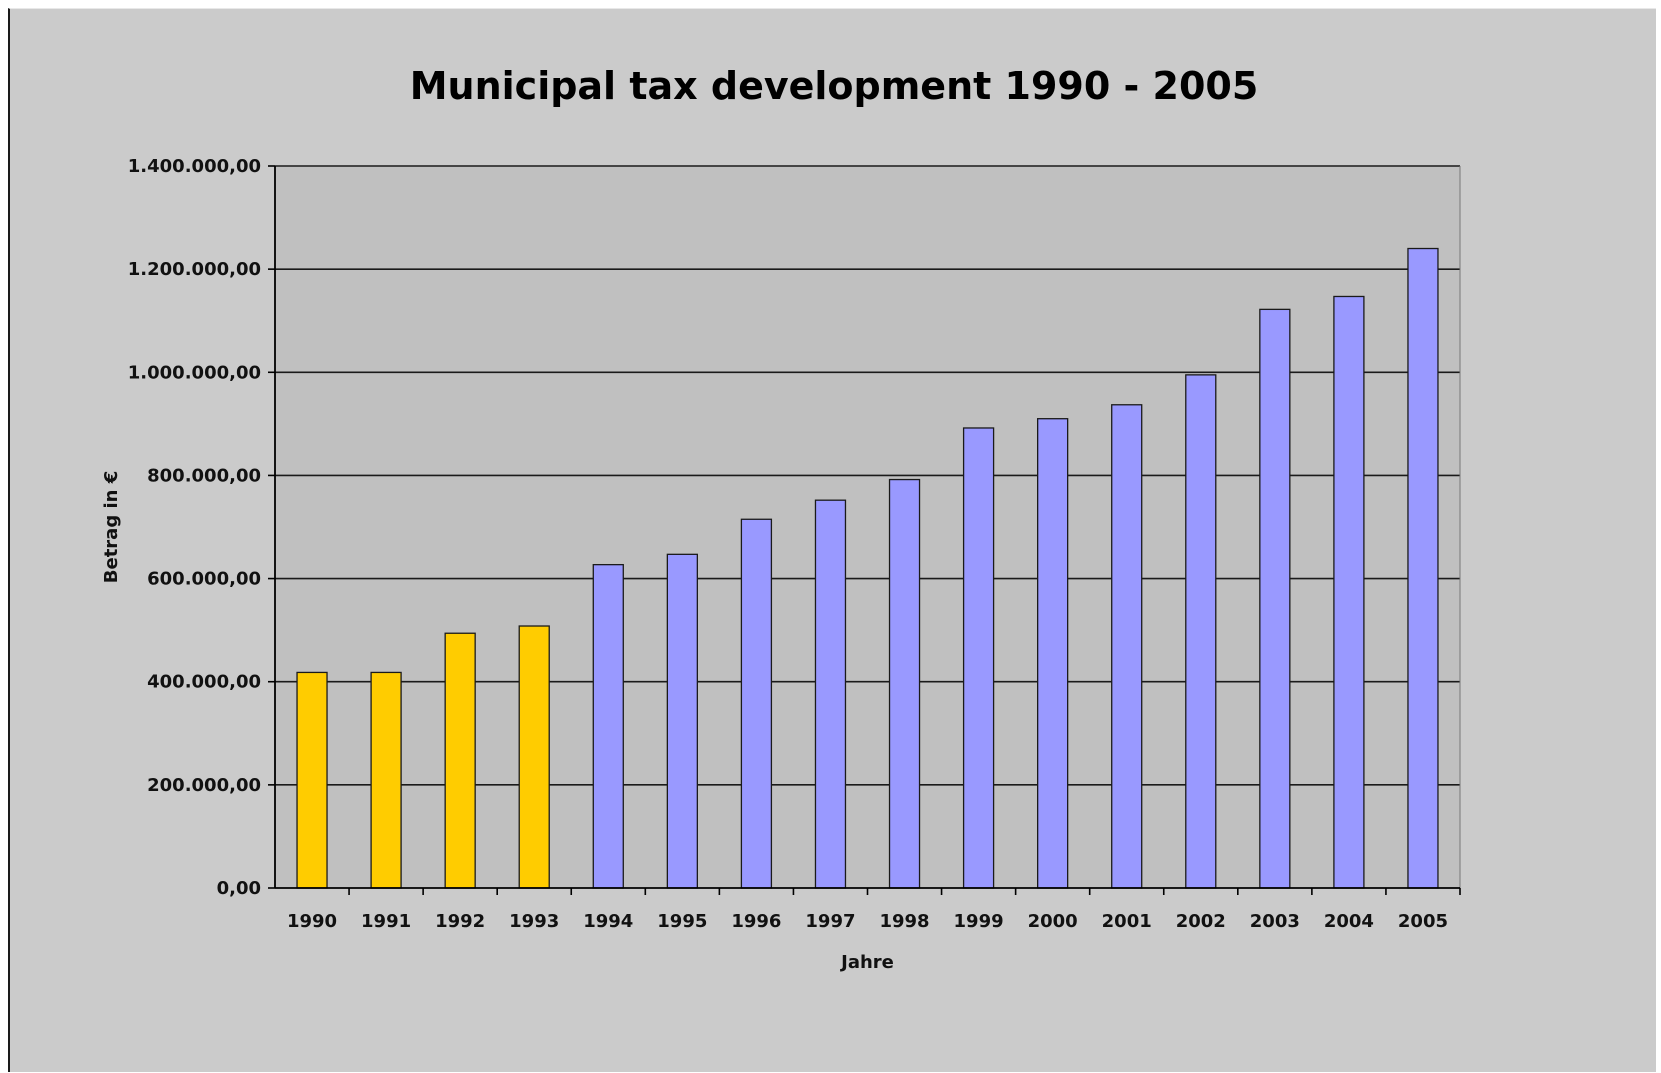 The image size is (1661, 1073). What do you see at coordinates (1349, 921) in the screenshot?
I see `x-tick-label: 2004` at bounding box center [1349, 921].